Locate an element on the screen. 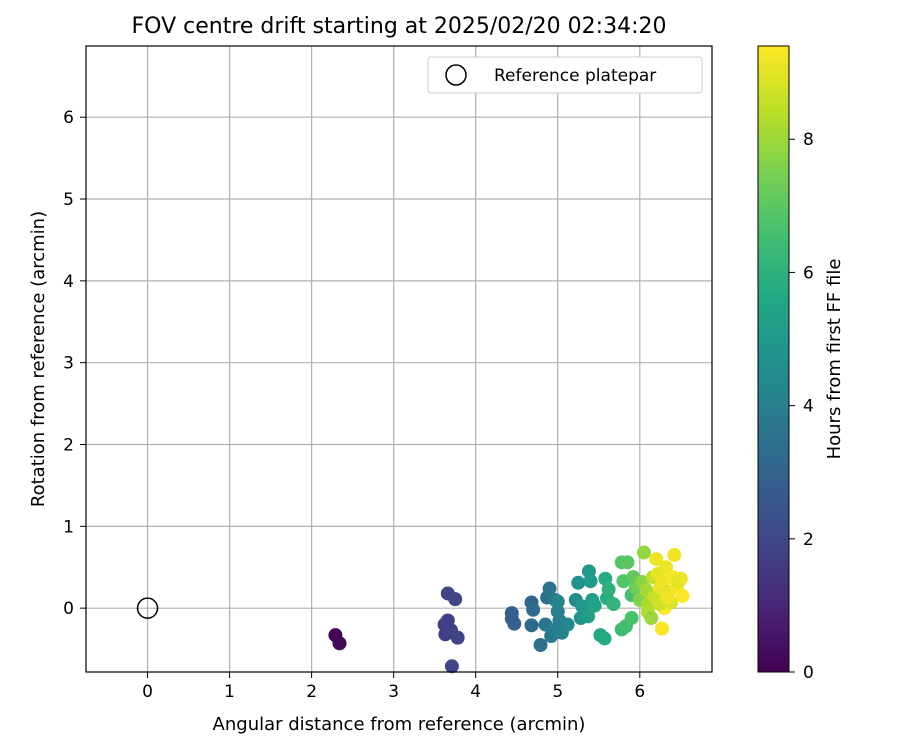 This screenshot has width=900, height=750. x-axis-ticks: 0 1 2 3 4 5 6 is located at coordinates (393, 687).